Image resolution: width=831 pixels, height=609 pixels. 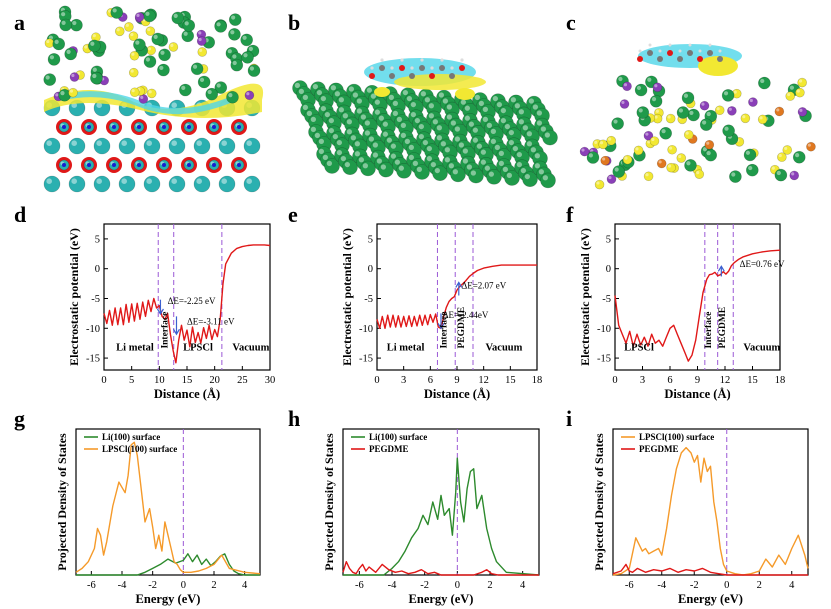 I want to click on panel-letter-b: b, so click(x=294, y=22).